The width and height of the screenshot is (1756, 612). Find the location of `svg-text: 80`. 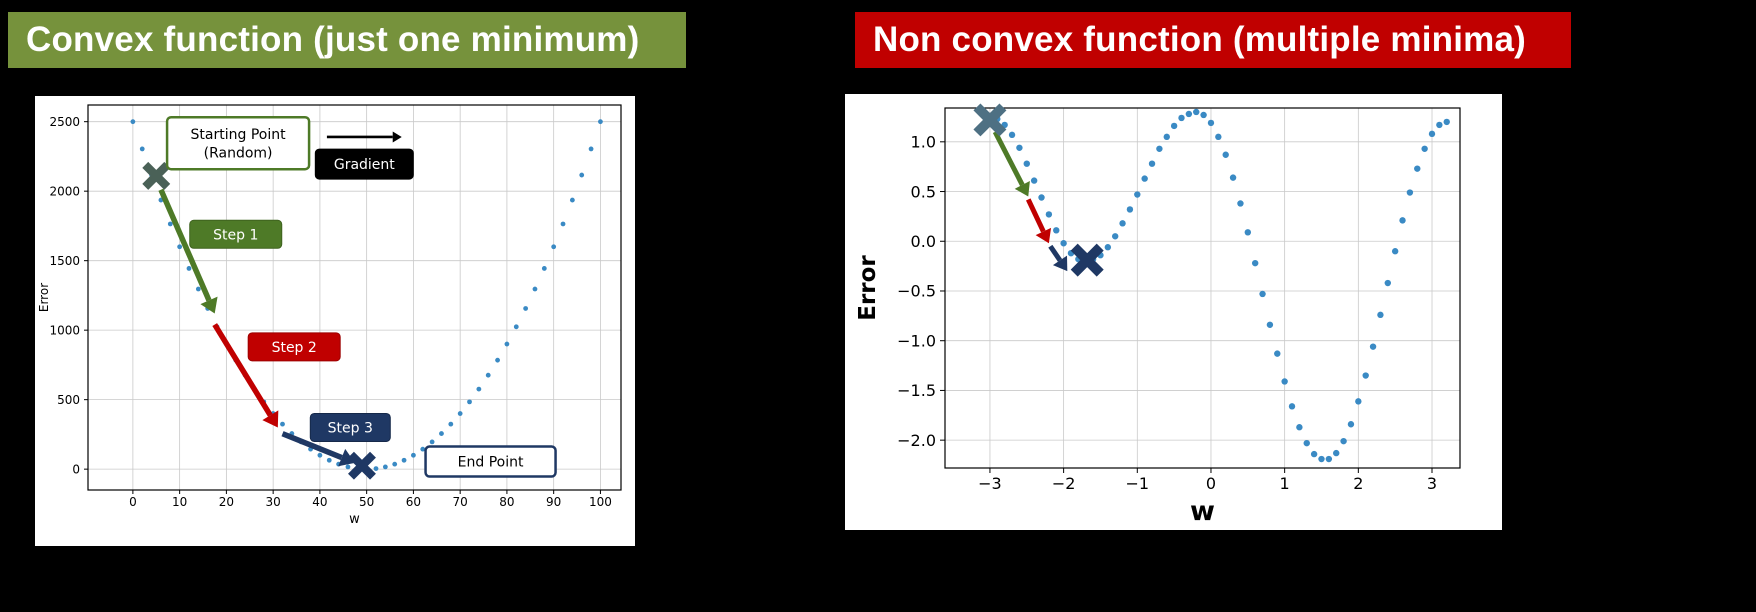

svg-text: 80 is located at coordinates (506, 502).